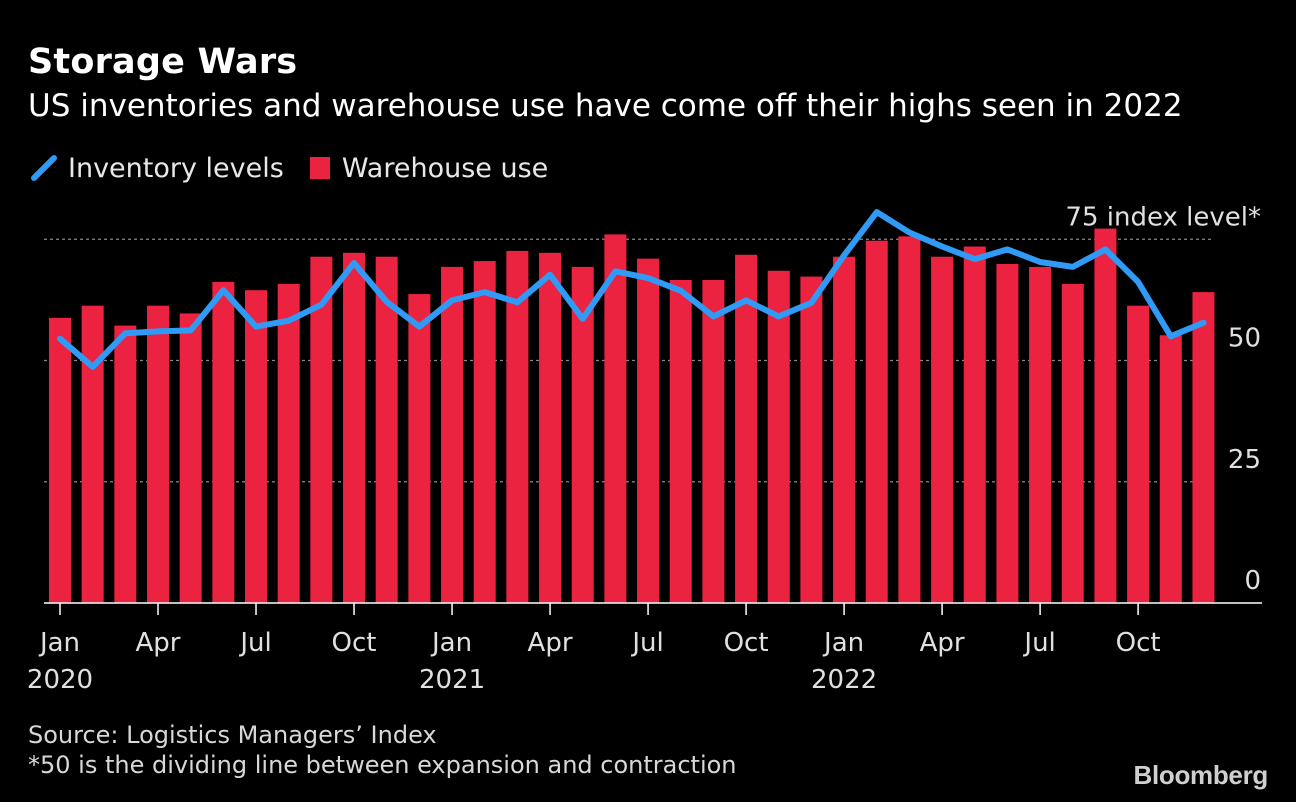 This screenshot has width=1296, height=802. What do you see at coordinates (1200, 775) in the screenshot?
I see `bloomberg-logo: Bloomberg` at bounding box center [1200, 775].